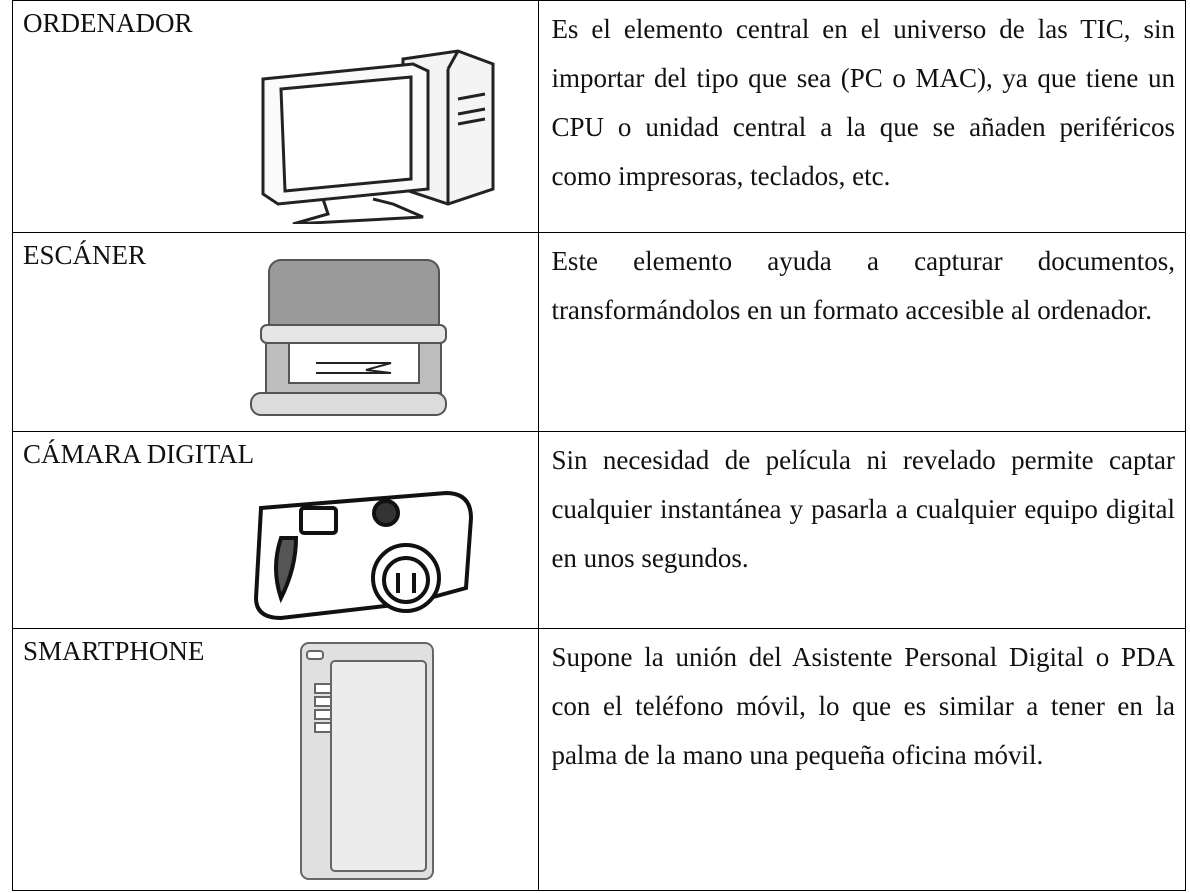 This screenshot has height=893, width=1190. Describe the element at coordinates (367, 761) in the screenshot. I see `smartphone-icon` at that location.